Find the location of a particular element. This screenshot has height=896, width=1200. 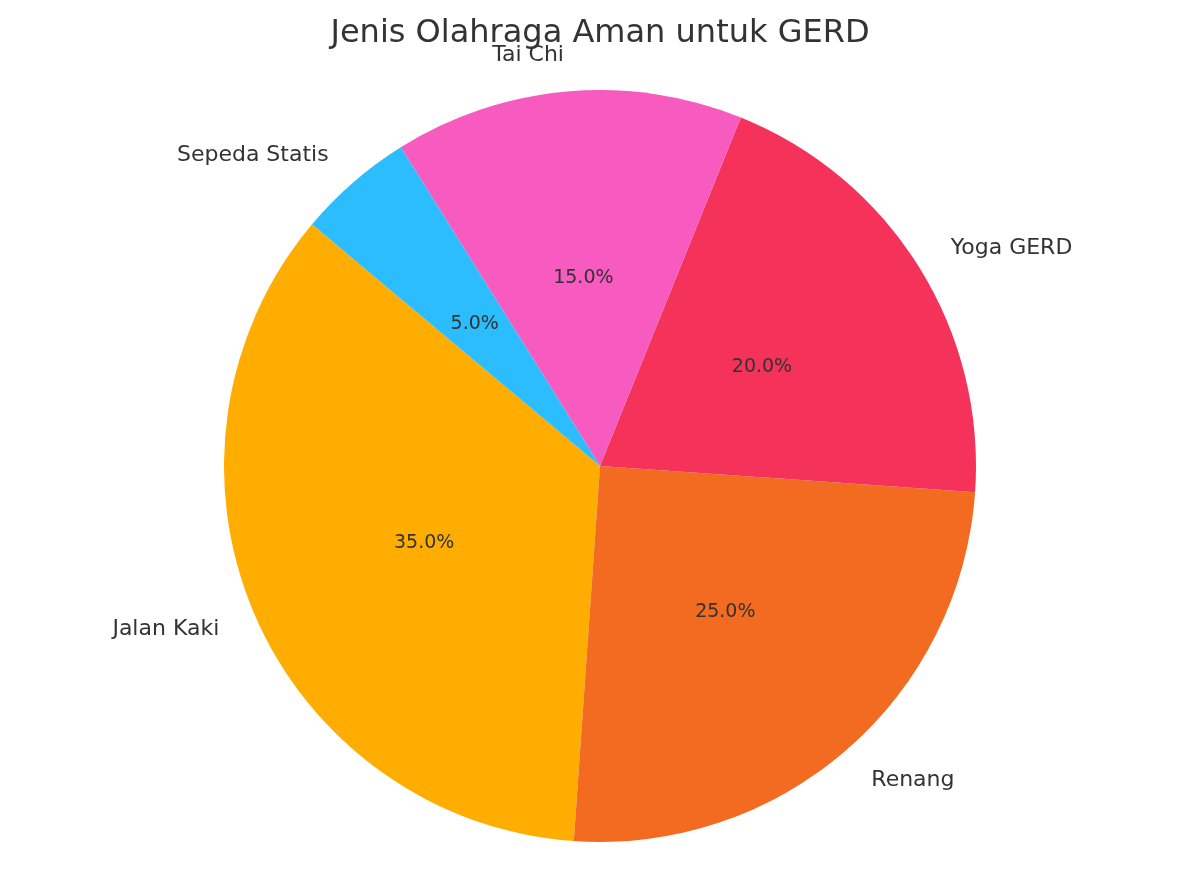

data-label: 15.0% is located at coordinates (583, 275).